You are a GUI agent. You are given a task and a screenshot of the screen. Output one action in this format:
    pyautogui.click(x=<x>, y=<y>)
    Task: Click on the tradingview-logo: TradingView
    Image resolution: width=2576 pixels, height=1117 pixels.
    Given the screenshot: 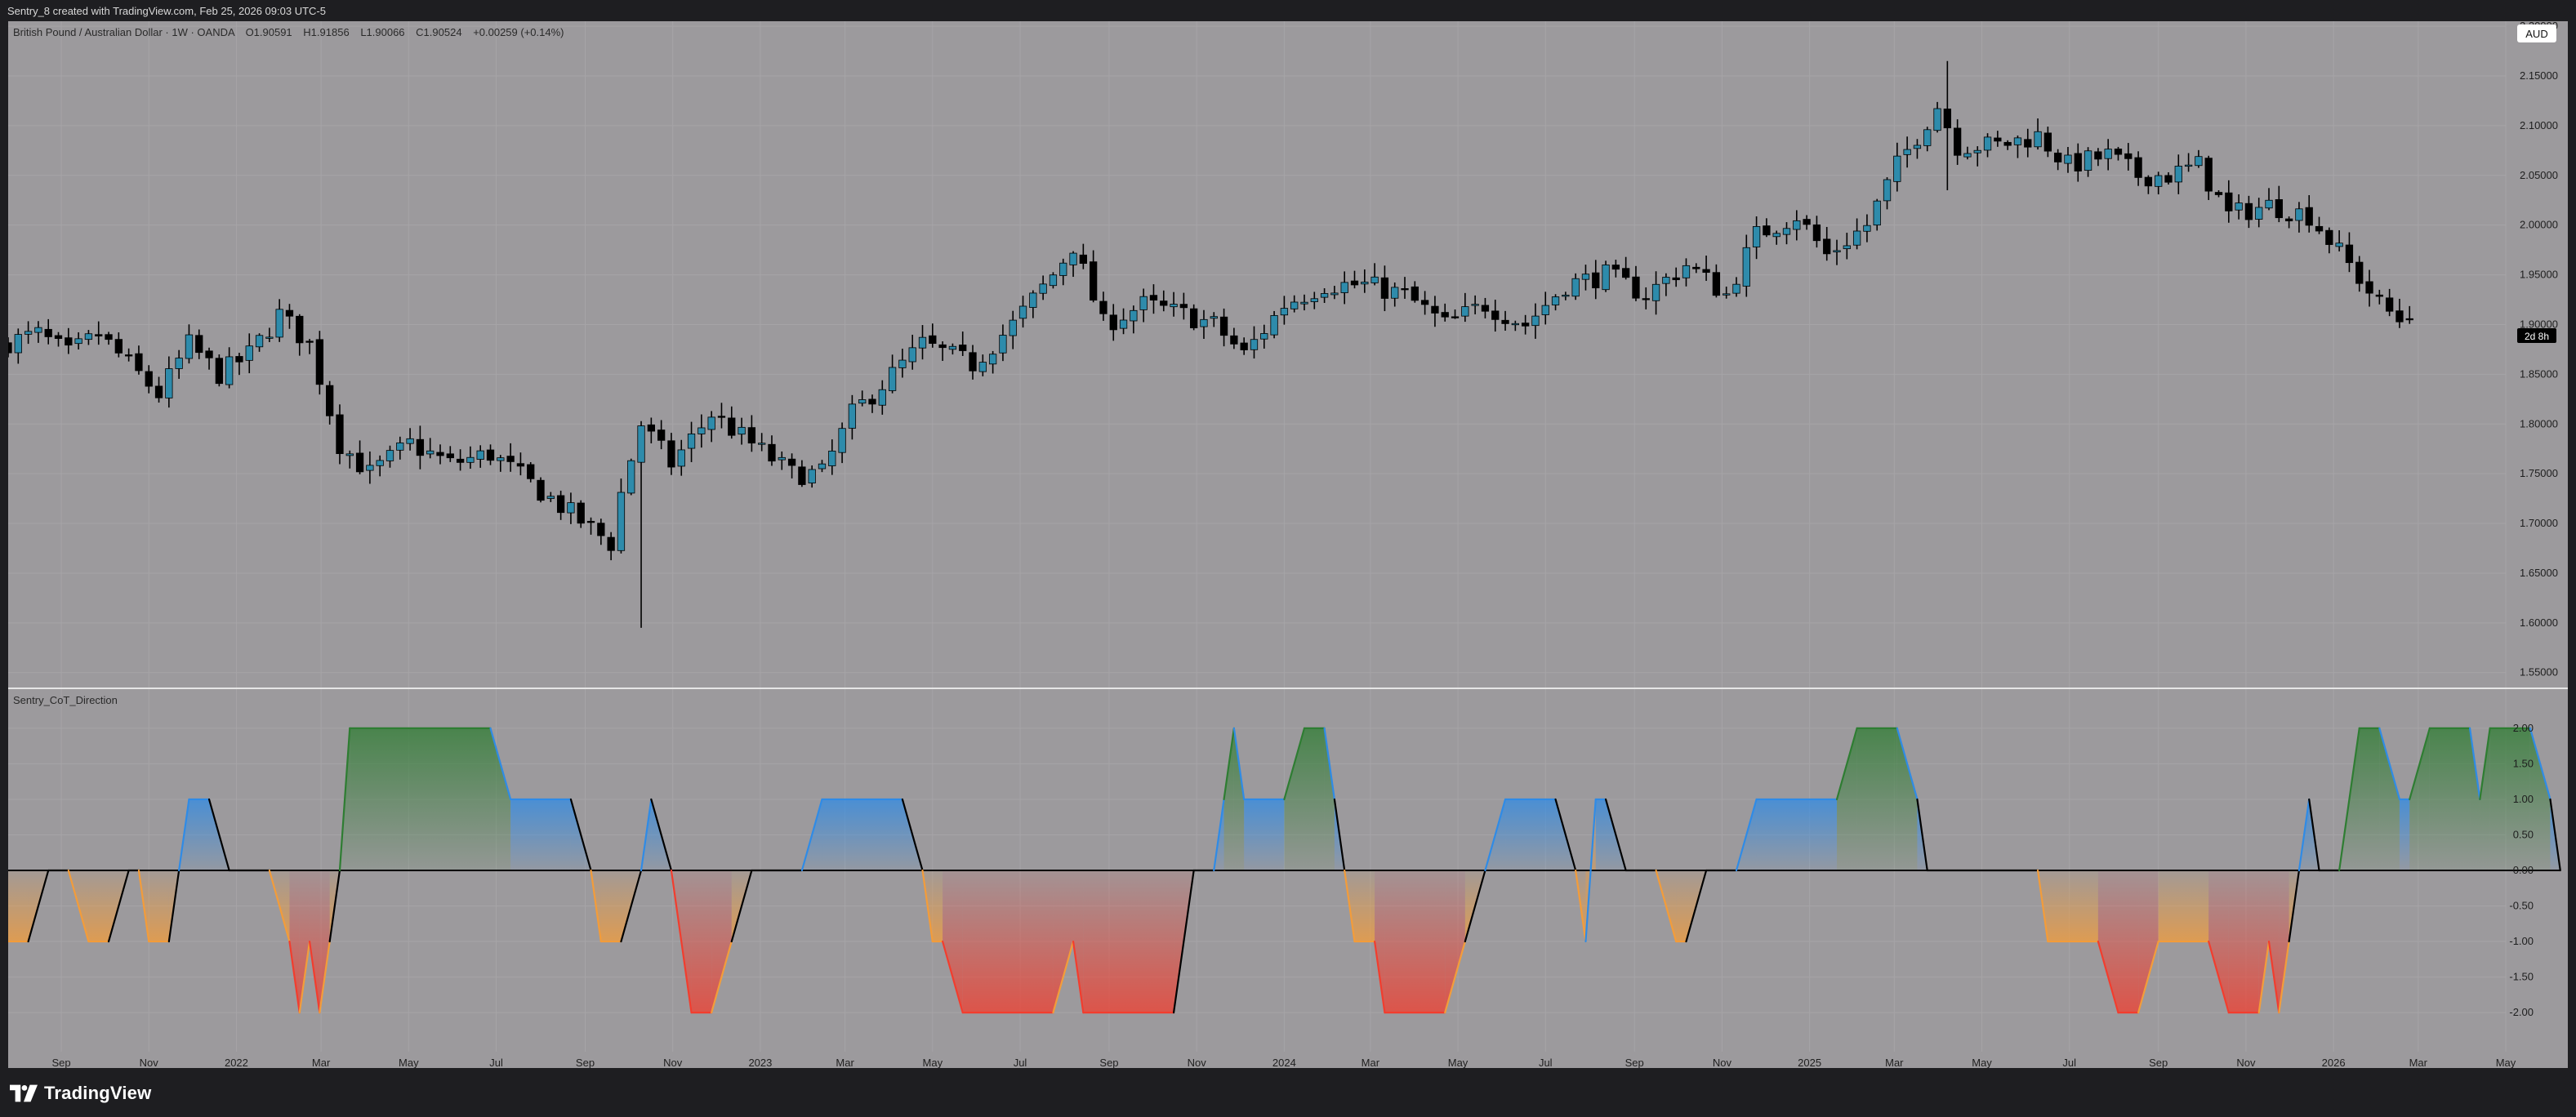 What is the action you would take?
    pyautogui.click(x=80, y=1093)
    